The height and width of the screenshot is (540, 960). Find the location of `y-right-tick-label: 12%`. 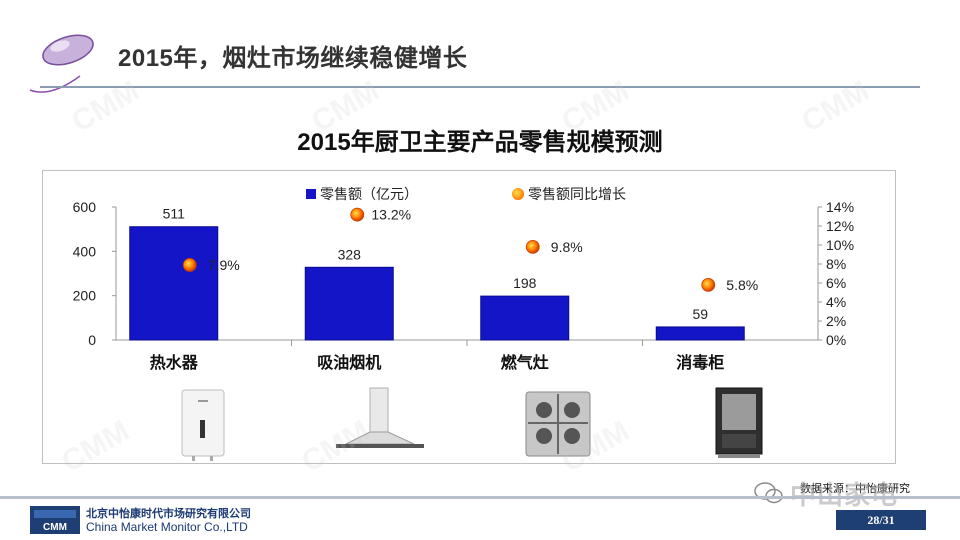

y-right-tick-label: 12% is located at coordinates (840, 226).